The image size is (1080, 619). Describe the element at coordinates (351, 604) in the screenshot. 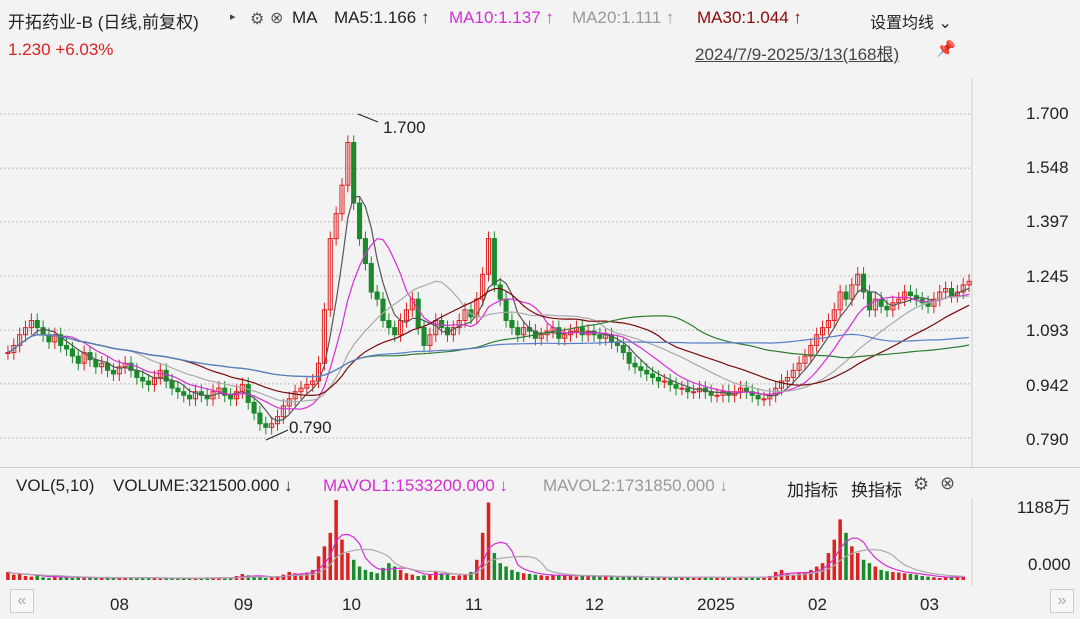

I see `x-tick-label: 10` at that location.